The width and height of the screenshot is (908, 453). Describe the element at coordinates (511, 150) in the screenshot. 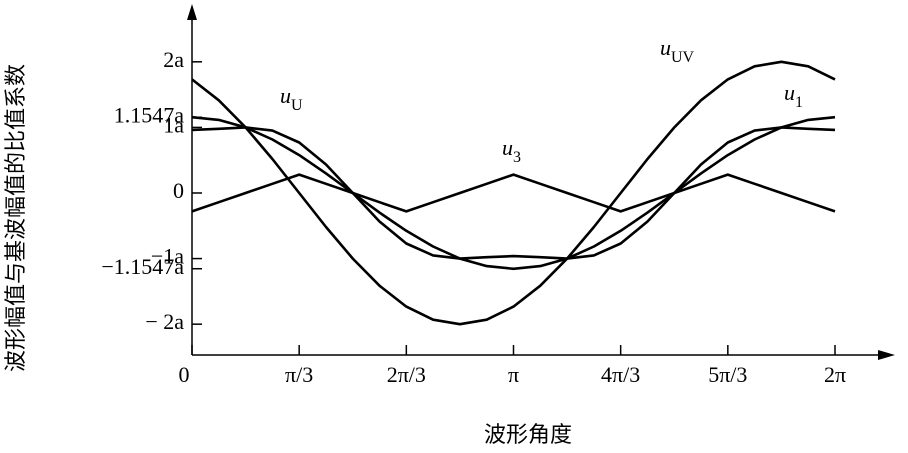

I see `series-label: u3` at that location.